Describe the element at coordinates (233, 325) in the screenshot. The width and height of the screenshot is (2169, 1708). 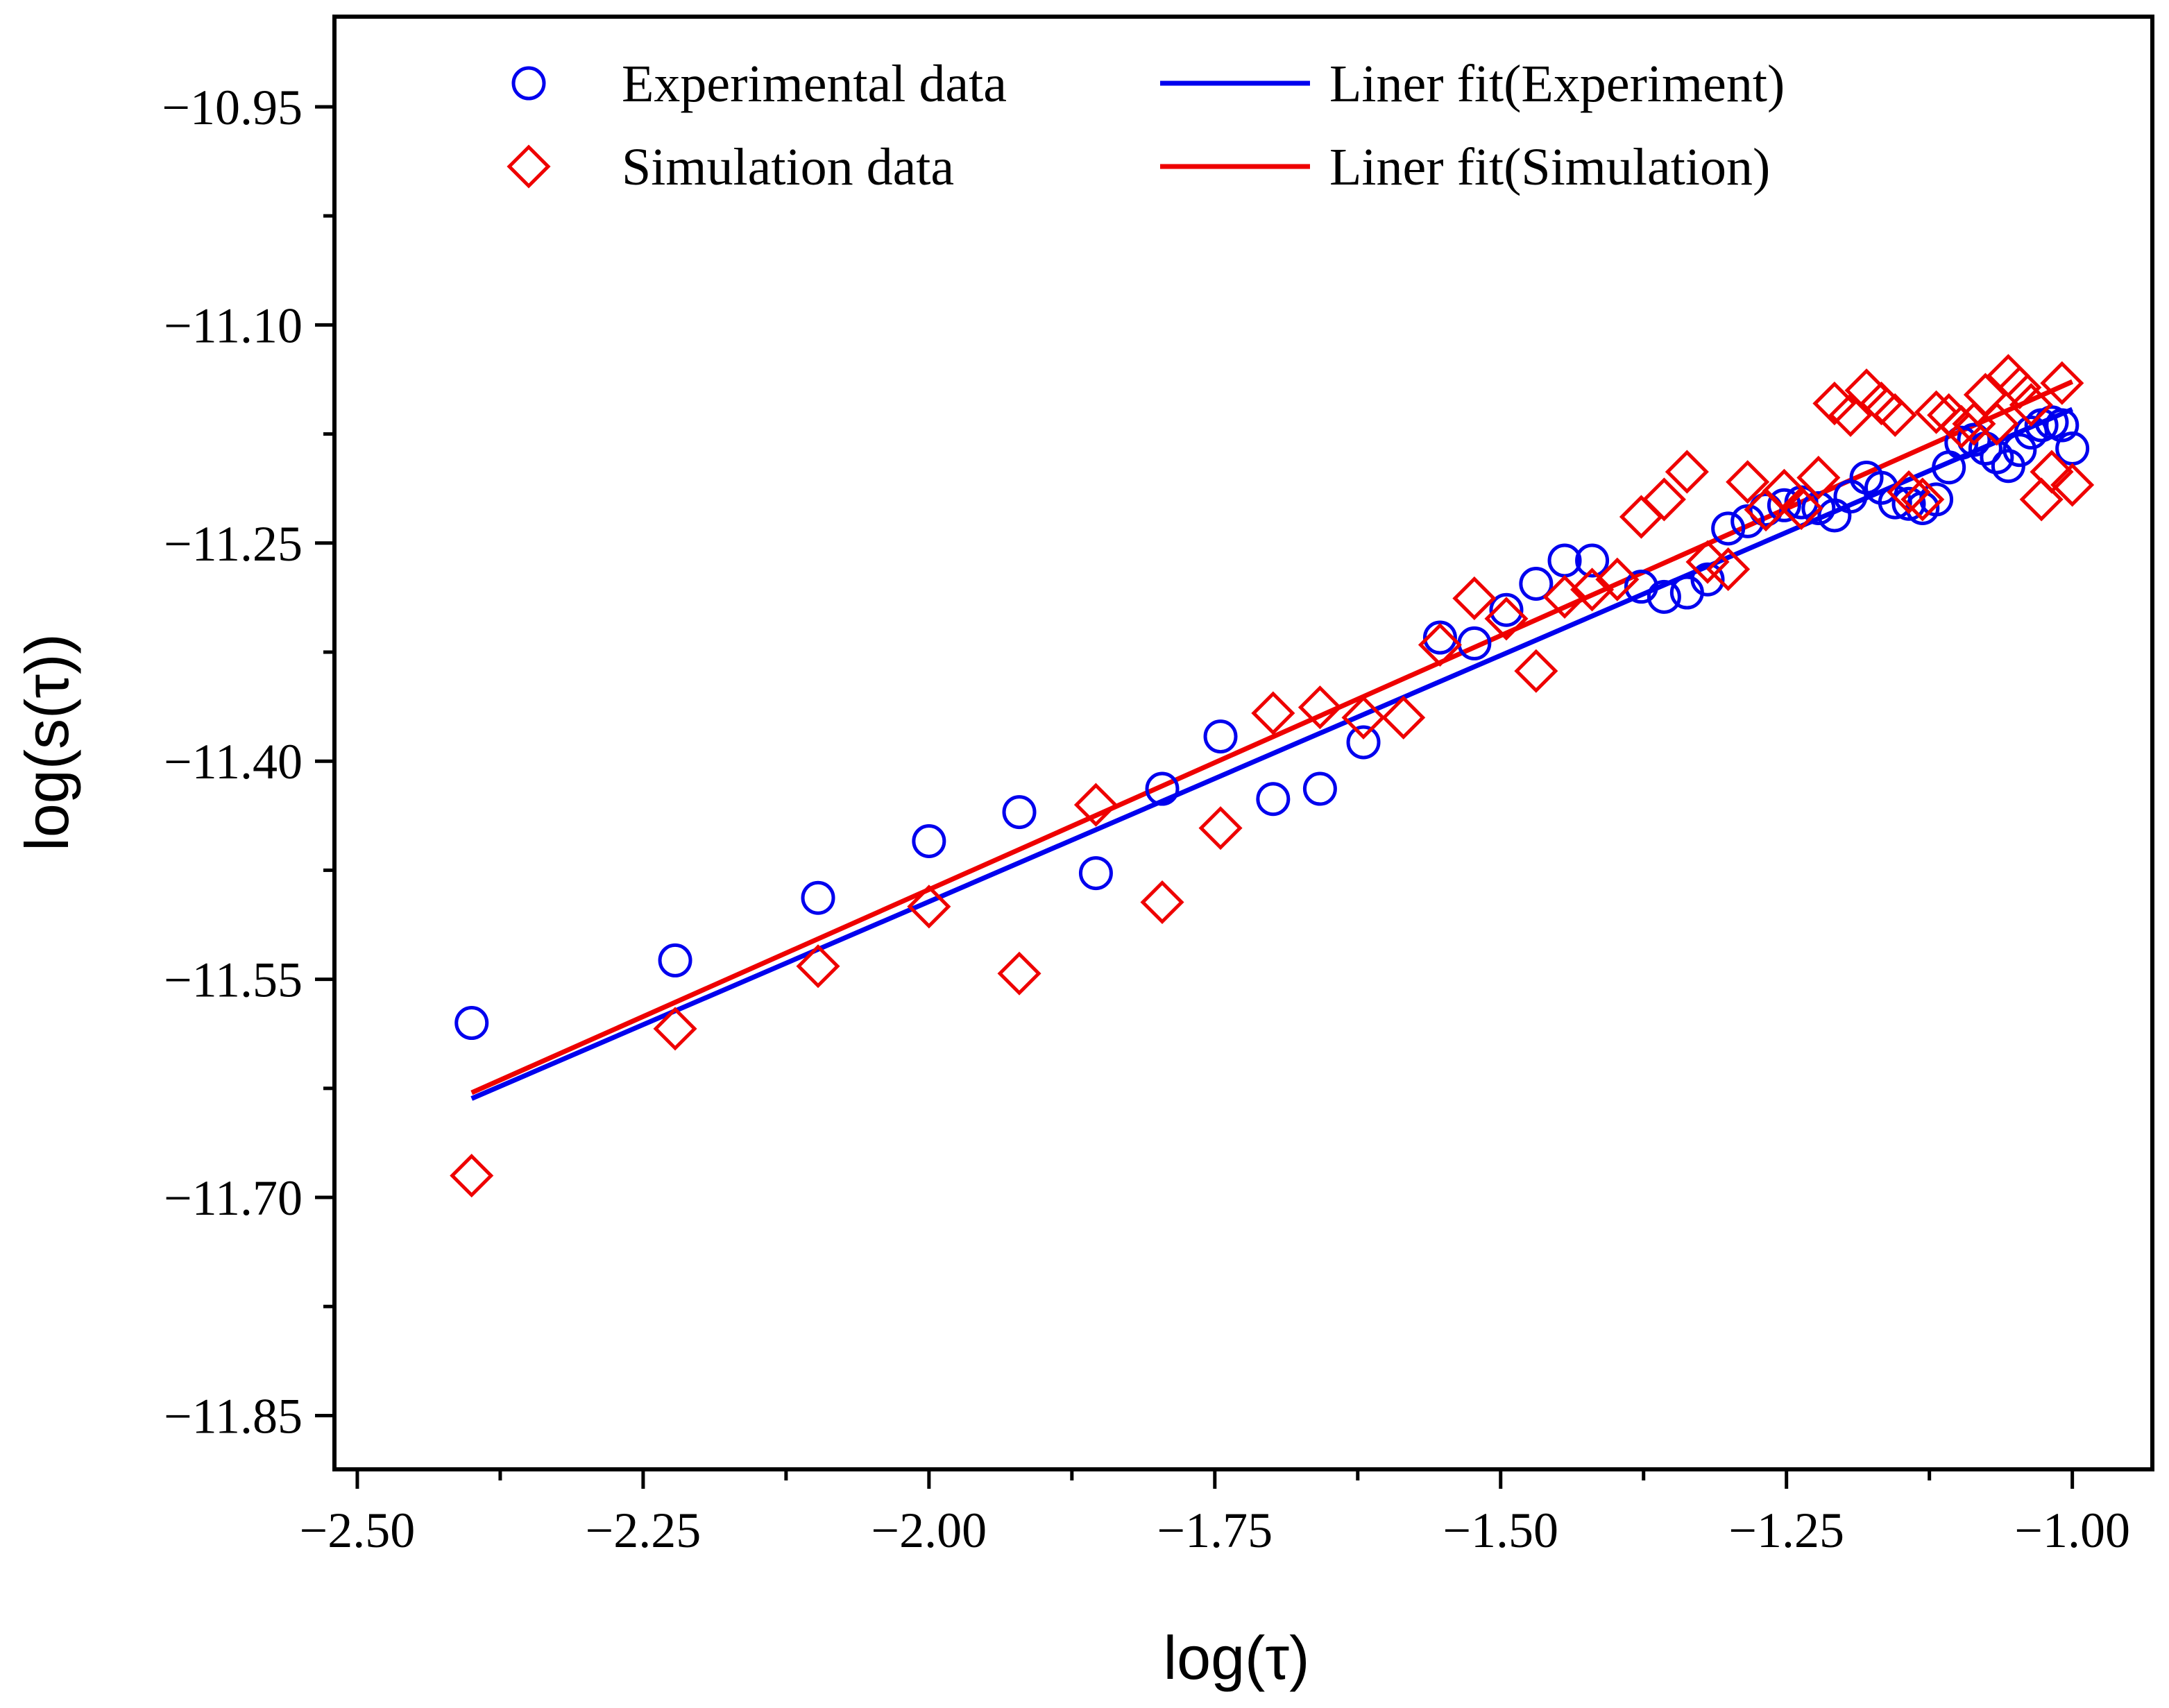
I see `y-tick-label: −11.10` at that location.